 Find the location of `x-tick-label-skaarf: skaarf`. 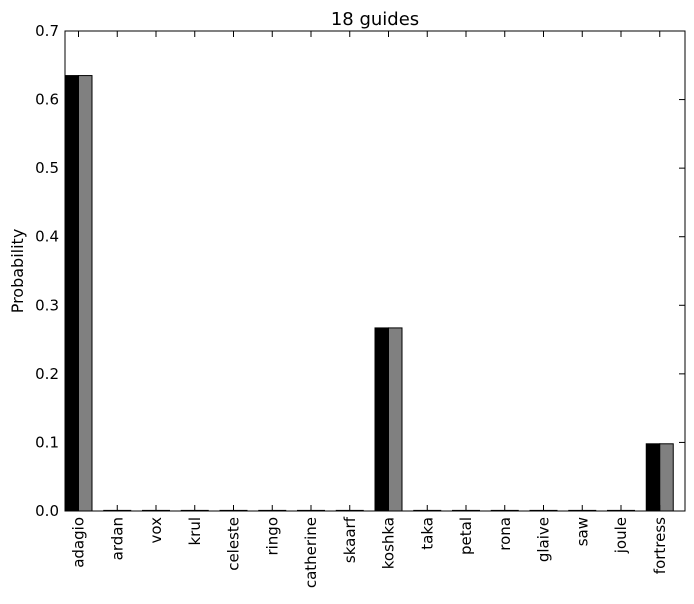

x-tick-label-skaarf: skaarf is located at coordinates (350, 539).